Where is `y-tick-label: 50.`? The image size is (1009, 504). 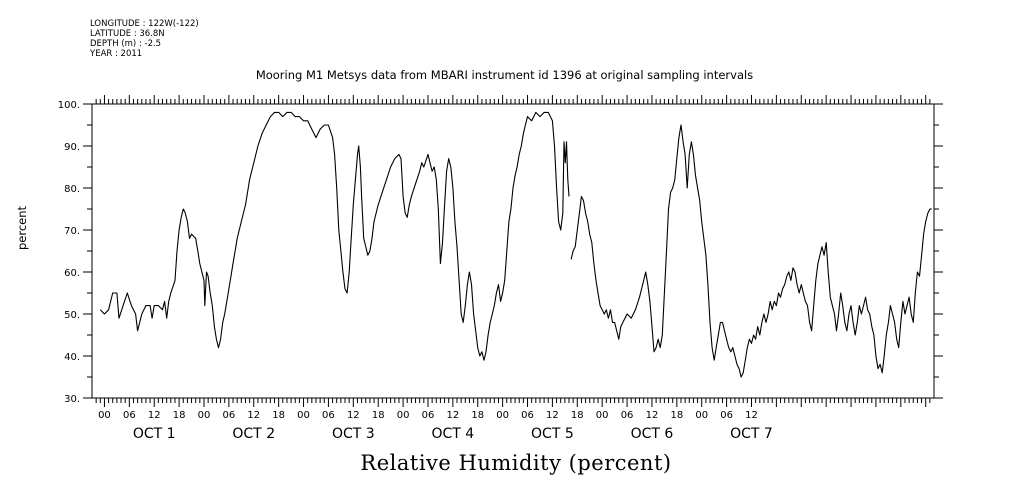 y-tick-label: 50. is located at coordinates (72, 315).